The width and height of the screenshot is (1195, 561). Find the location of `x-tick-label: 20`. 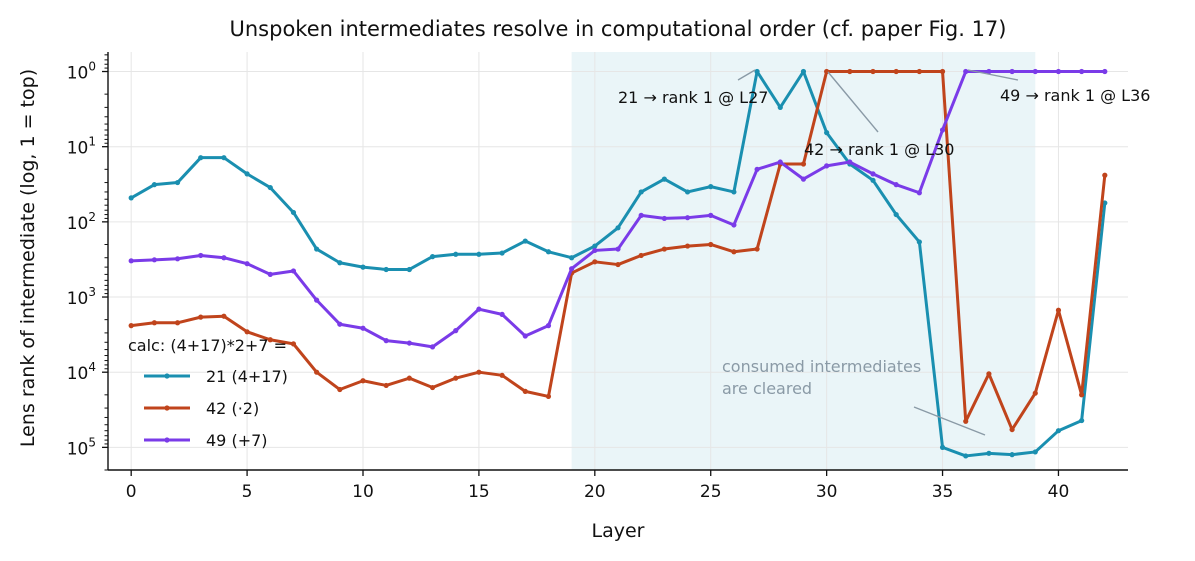

x-tick-label: 20 is located at coordinates (595, 492).